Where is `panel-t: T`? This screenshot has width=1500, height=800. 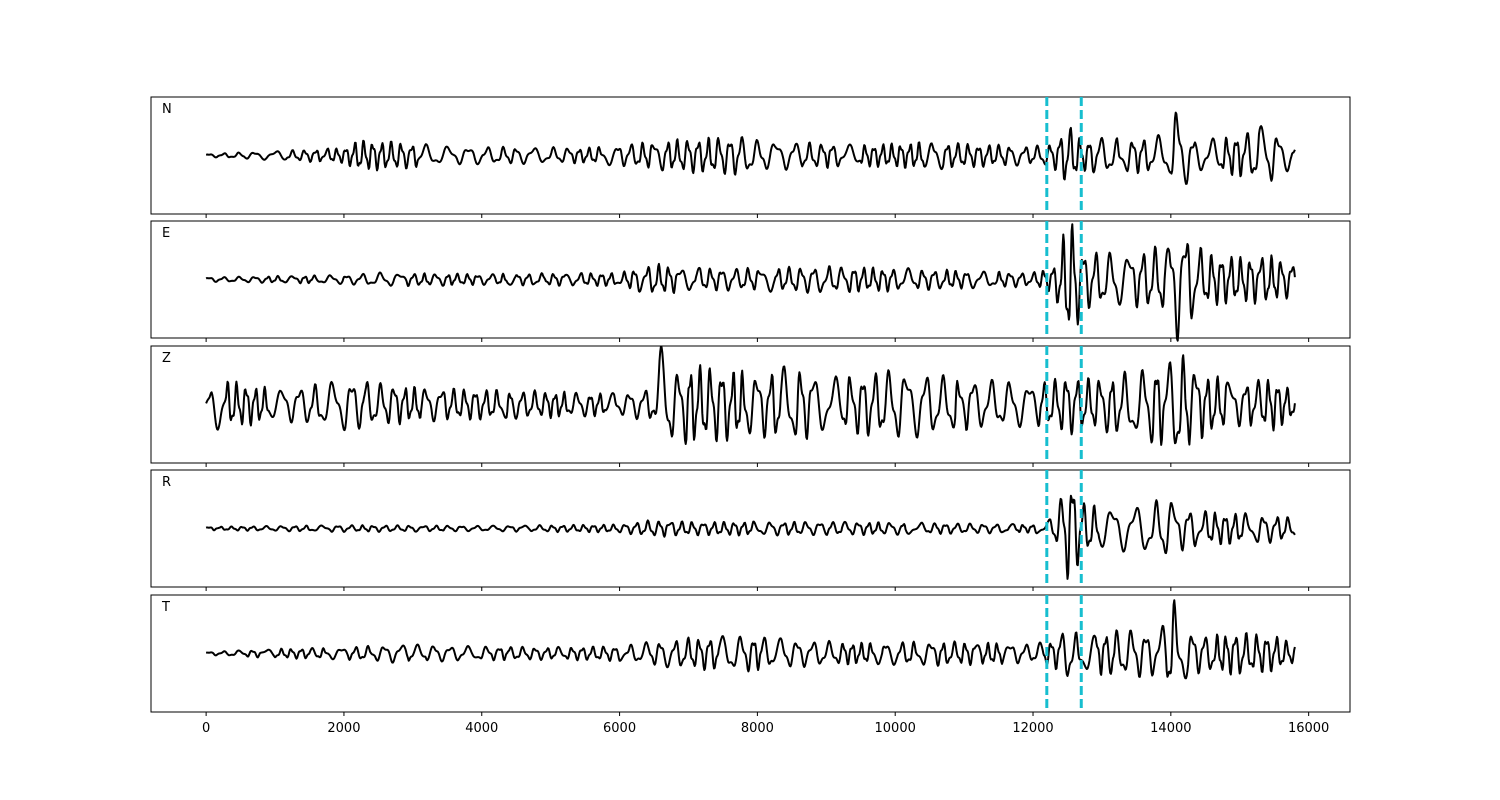 panel-t: T is located at coordinates (750, 655).